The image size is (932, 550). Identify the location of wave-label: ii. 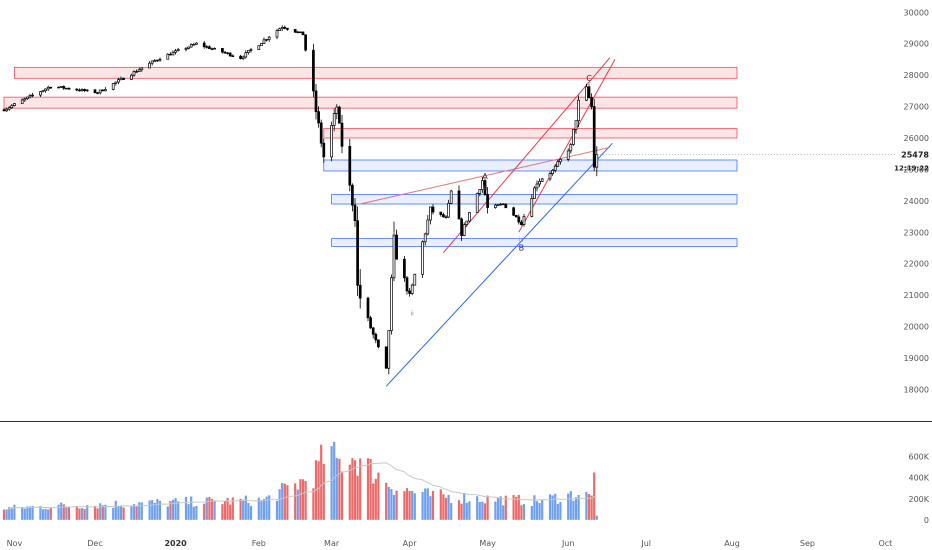
(413, 314).